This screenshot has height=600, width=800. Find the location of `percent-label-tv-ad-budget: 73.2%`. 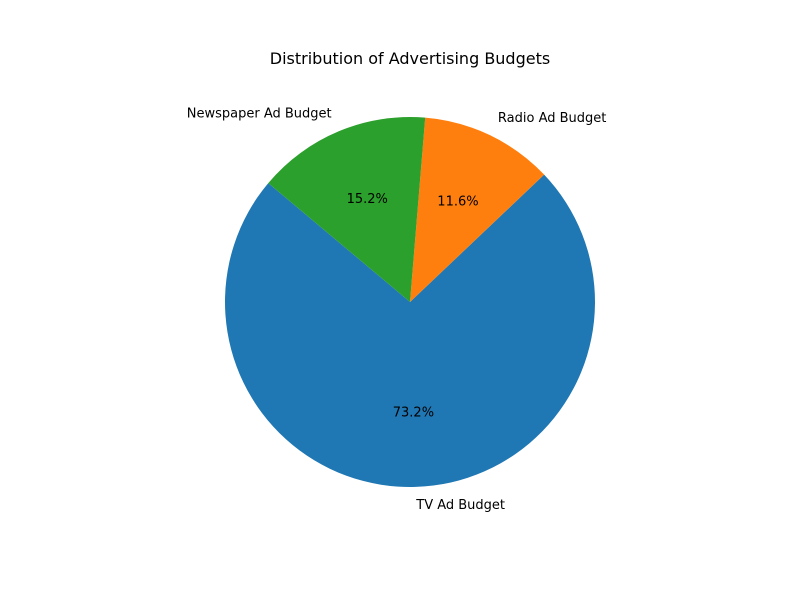

percent-label-tv-ad-budget: 73.2% is located at coordinates (413, 412).